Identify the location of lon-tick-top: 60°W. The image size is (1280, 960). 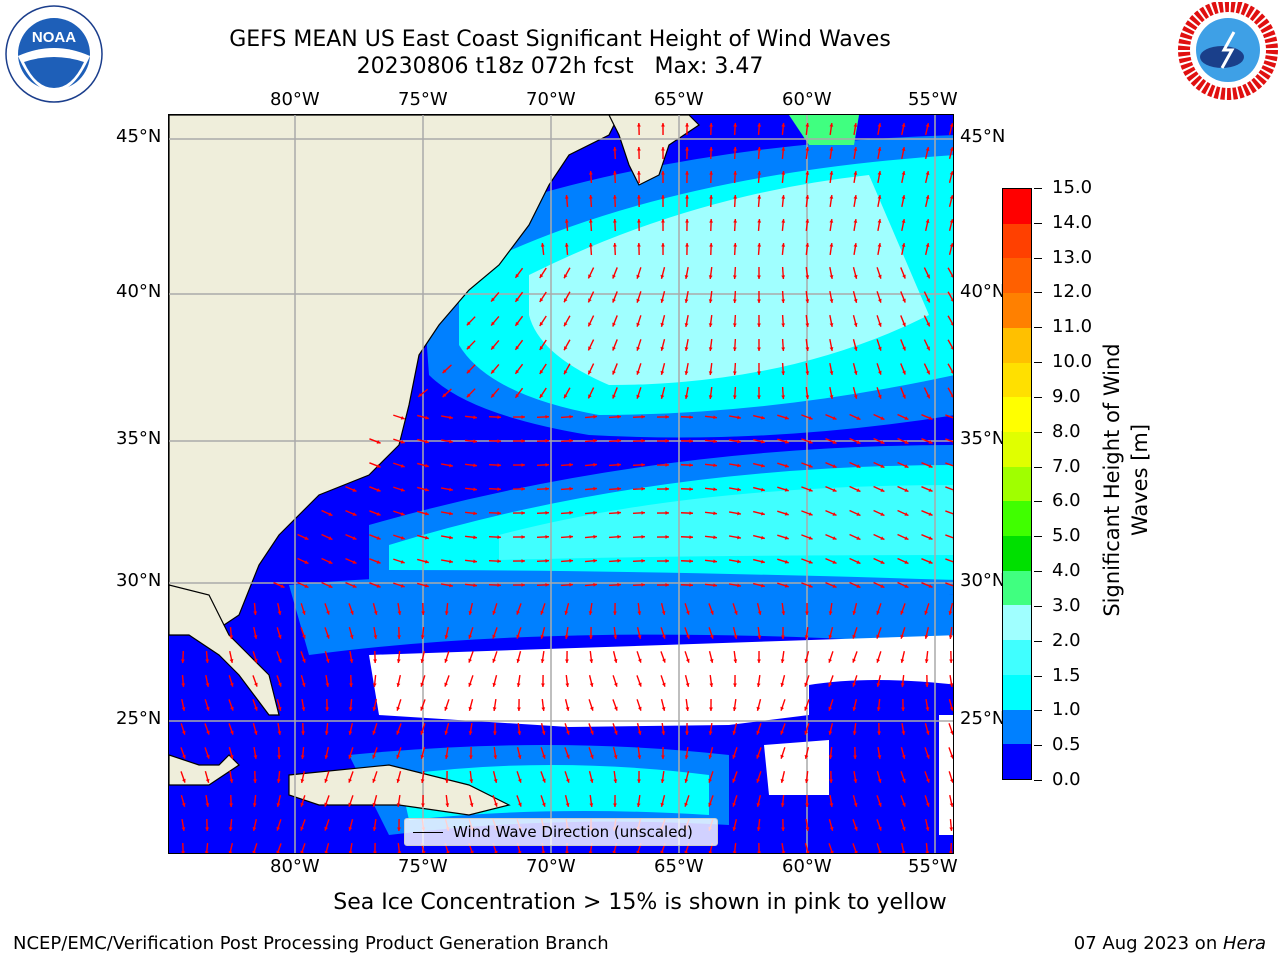
(807, 99).